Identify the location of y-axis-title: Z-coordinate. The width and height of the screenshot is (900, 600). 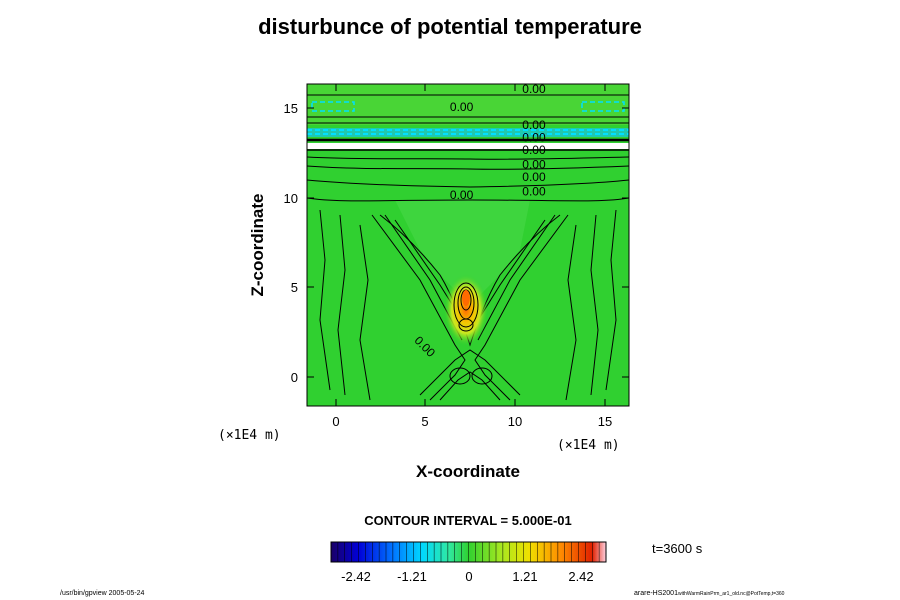
(257, 245).